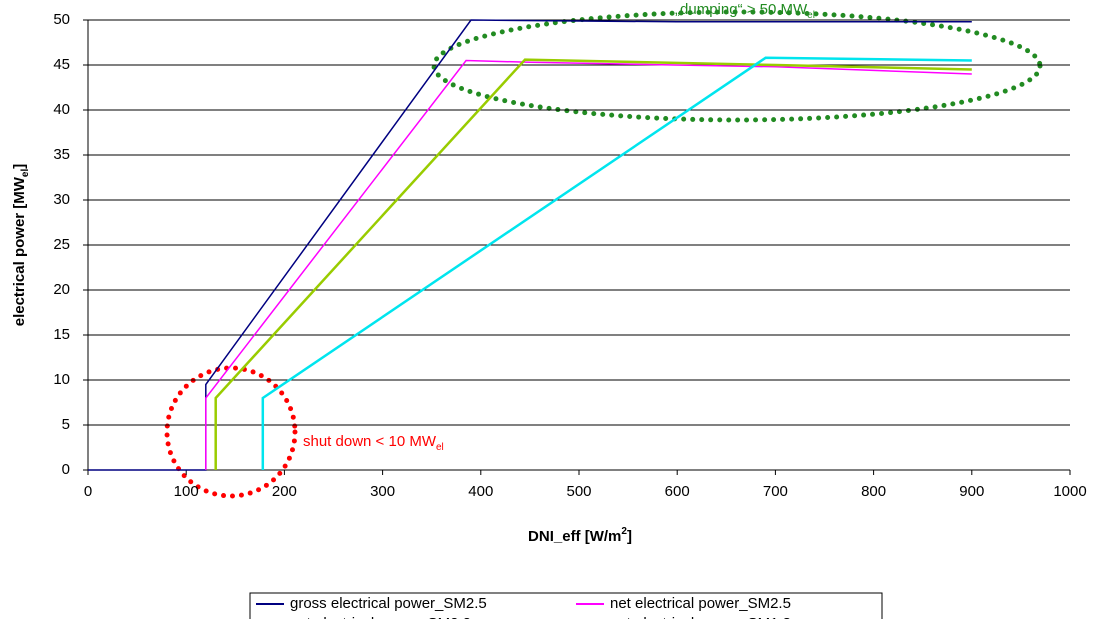 The height and width of the screenshot is (619, 1104). Describe the element at coordinates (566, 605) in the screenshot. I see `legend-box` at that location.